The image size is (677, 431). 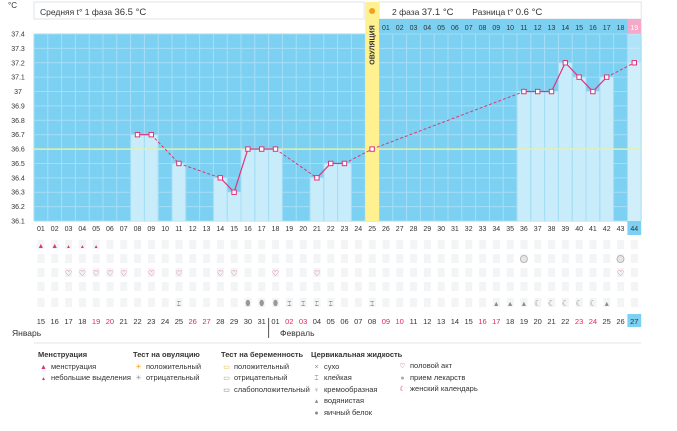 I want to click on legend-item: кремообразная, so click(x=351, y=389).